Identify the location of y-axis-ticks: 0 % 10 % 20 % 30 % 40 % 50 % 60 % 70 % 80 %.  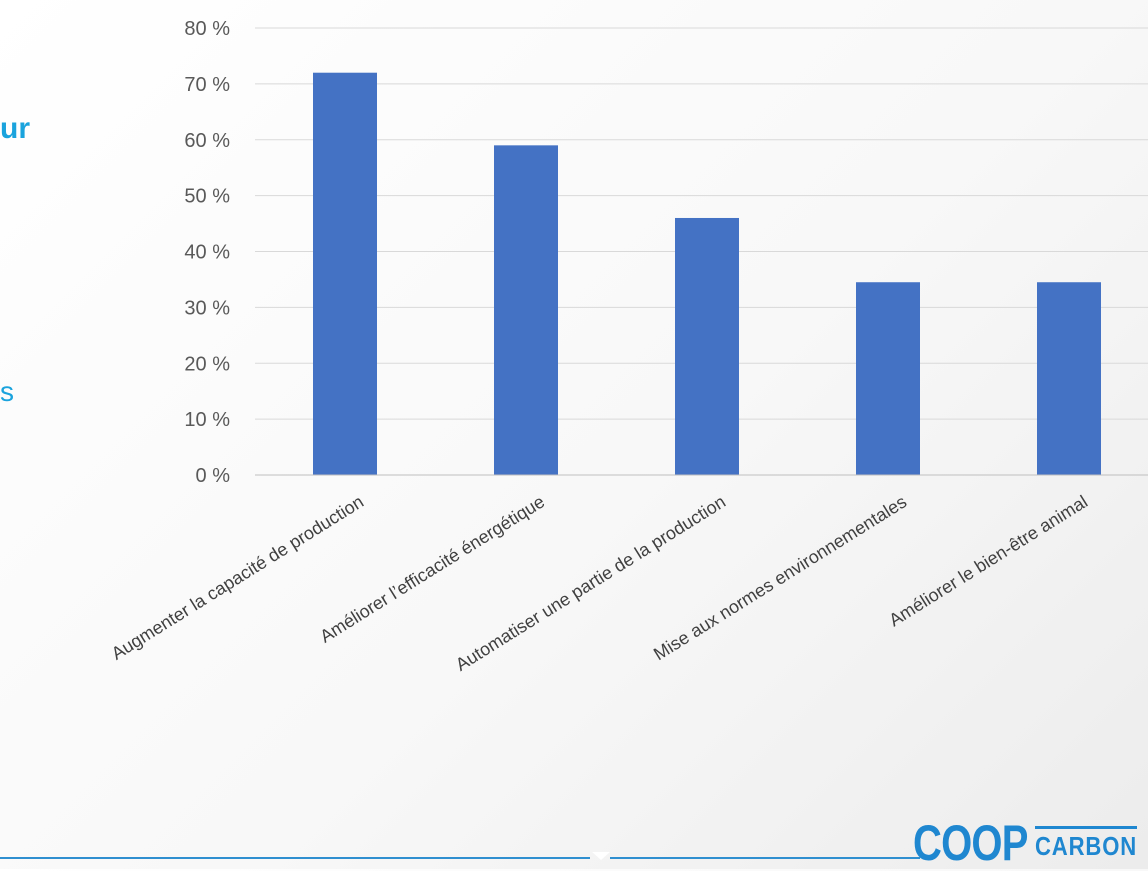
(207, 252).